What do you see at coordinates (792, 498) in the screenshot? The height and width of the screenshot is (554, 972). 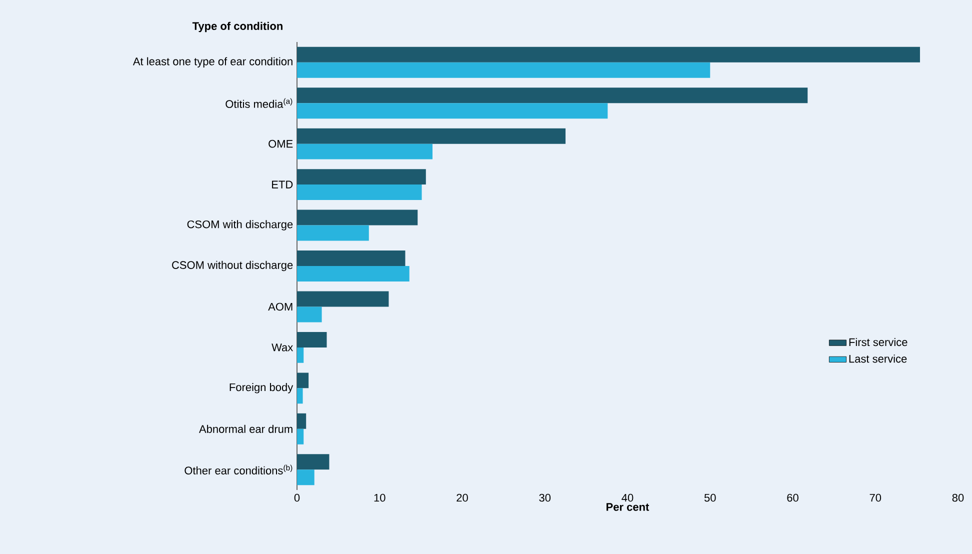 I see `x-tick-label: 60` at bounding box center [792, 498].